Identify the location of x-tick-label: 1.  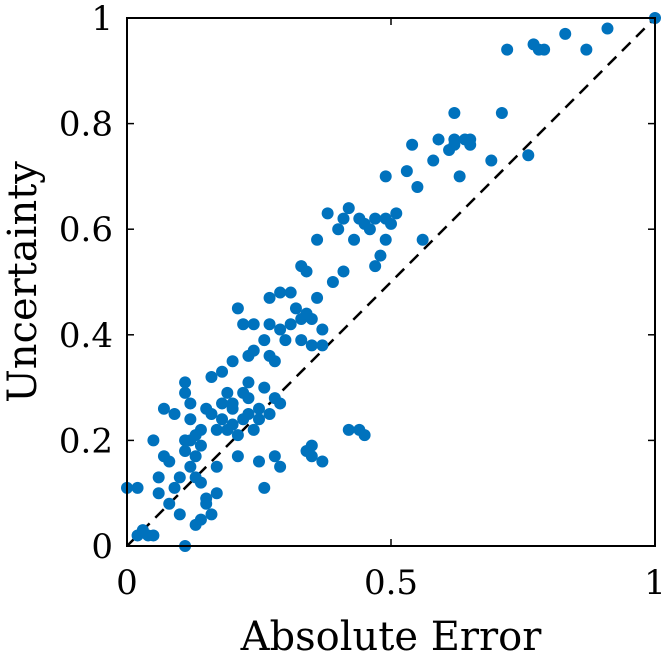
(654, 583).